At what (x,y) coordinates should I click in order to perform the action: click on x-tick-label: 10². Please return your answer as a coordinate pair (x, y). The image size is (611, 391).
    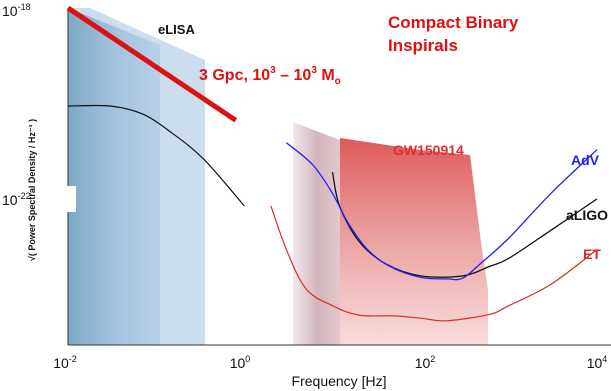
    Looking at the image, I should click on (425, 362).